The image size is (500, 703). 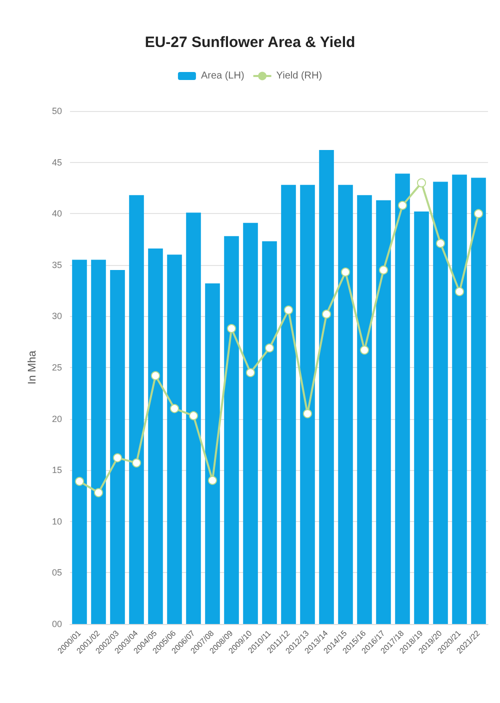 I want to click on y-tick-label: 40, so click(x=57, y=213).